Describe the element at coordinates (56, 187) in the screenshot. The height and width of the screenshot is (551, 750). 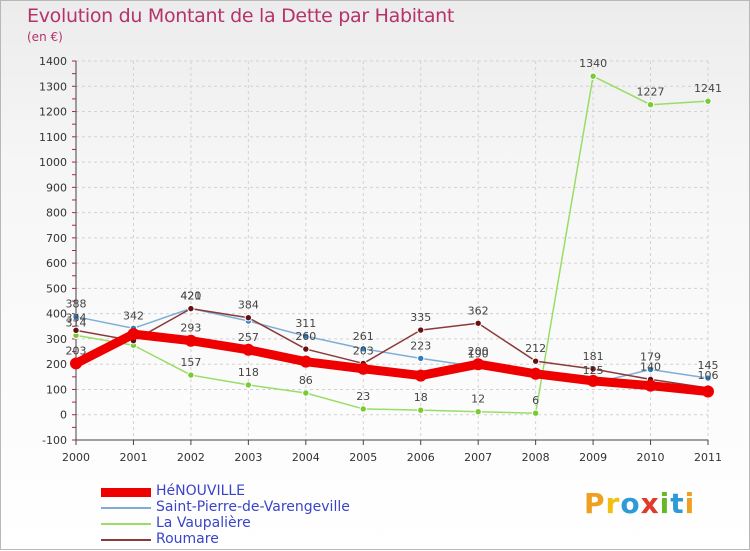
I see `y-tick-label: 900` at that location.